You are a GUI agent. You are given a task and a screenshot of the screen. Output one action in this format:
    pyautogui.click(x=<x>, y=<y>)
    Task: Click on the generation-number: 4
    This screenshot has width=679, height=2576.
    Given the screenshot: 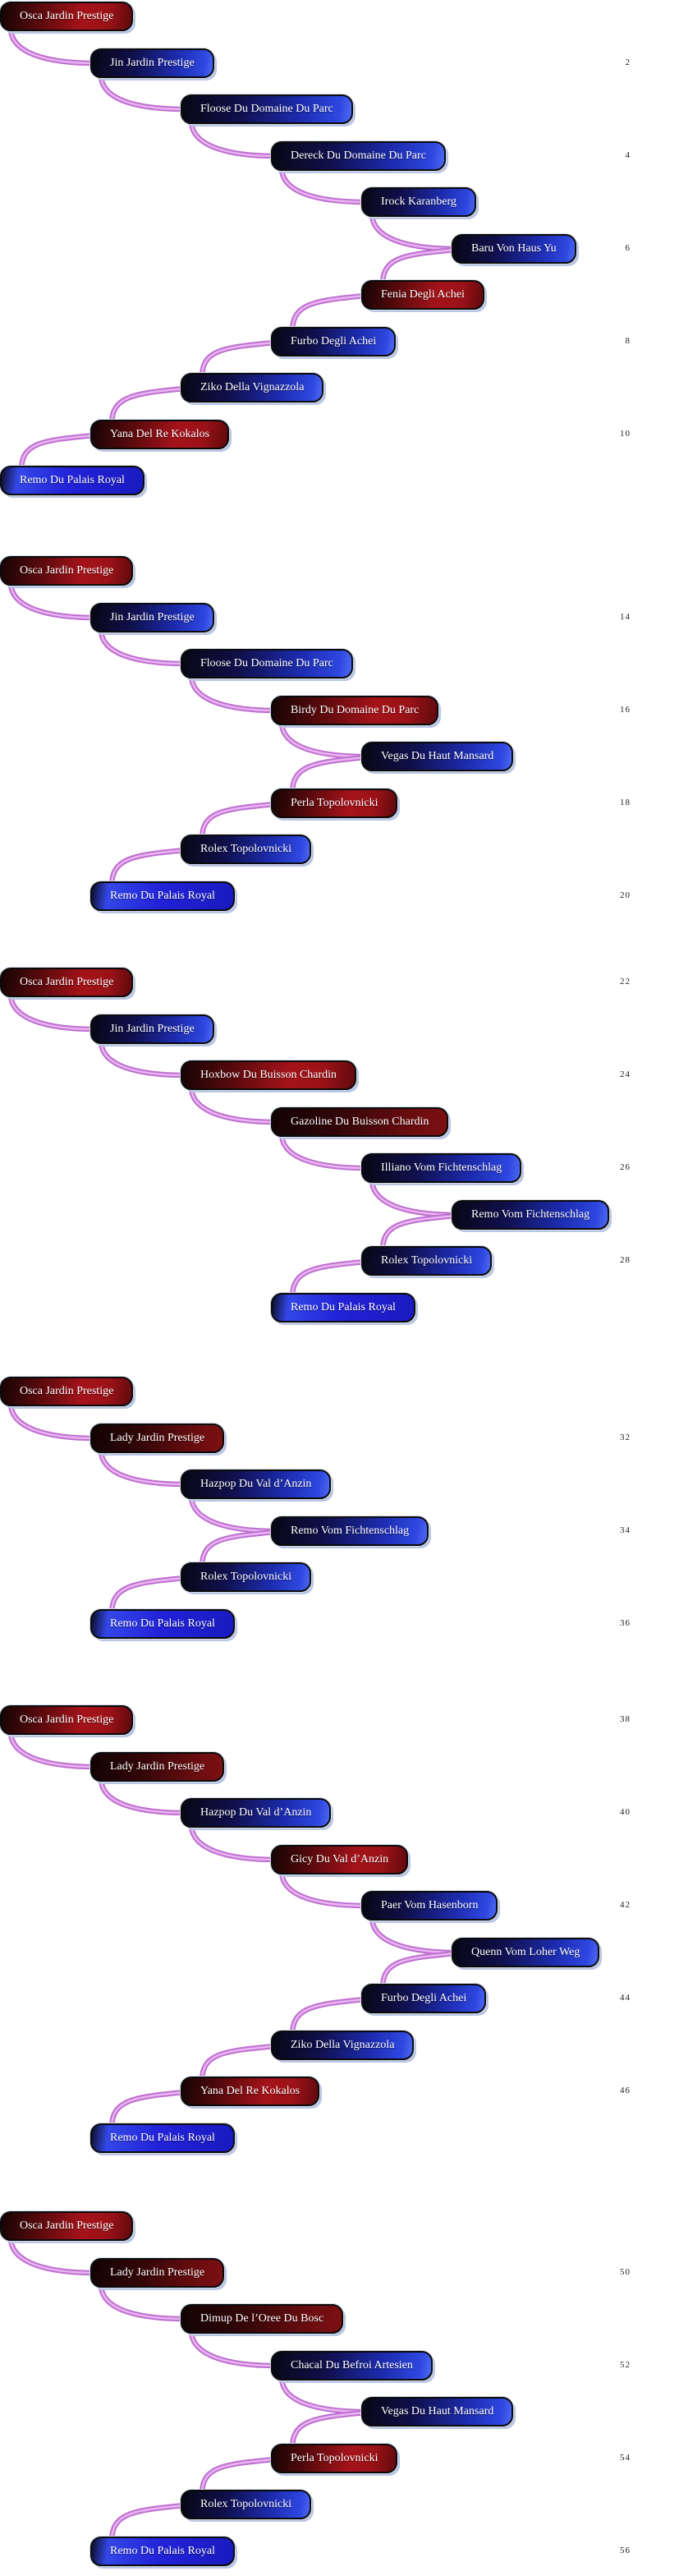 What is the action you would take?
    pyautogui.click(x=628, y=155)
    